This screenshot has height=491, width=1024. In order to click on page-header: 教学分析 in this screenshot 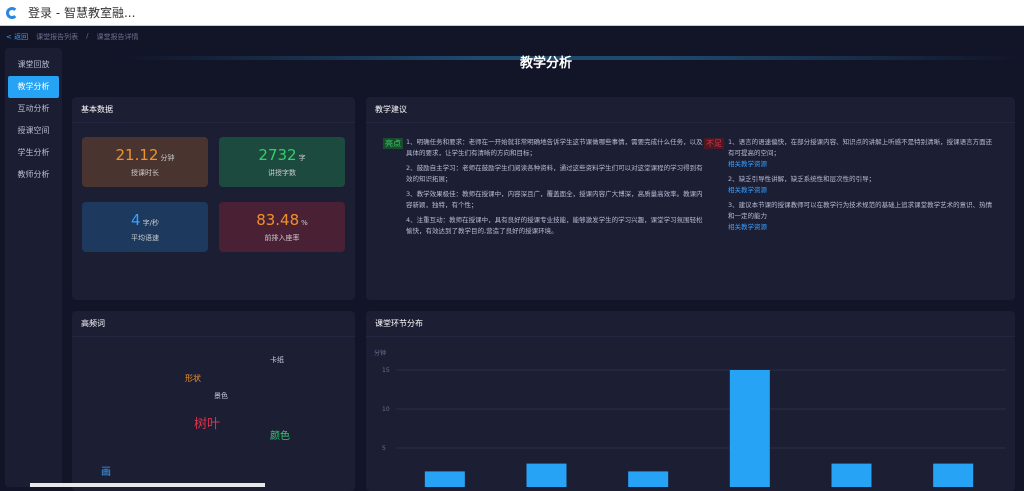, I will do `click(545, 63)`.